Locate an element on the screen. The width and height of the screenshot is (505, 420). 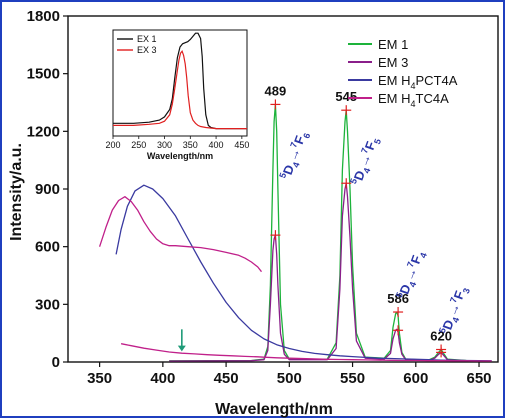
y-tick-label: 600 is located at coordinates (47, 247).